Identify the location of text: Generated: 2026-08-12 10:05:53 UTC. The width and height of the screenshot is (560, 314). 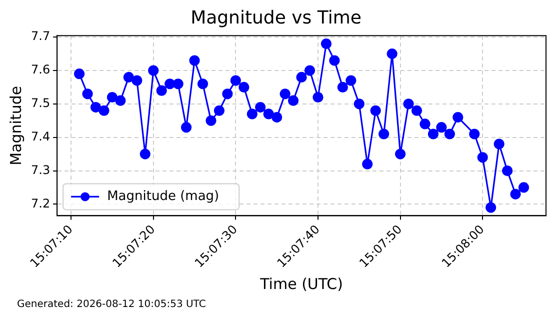
(111, 304).